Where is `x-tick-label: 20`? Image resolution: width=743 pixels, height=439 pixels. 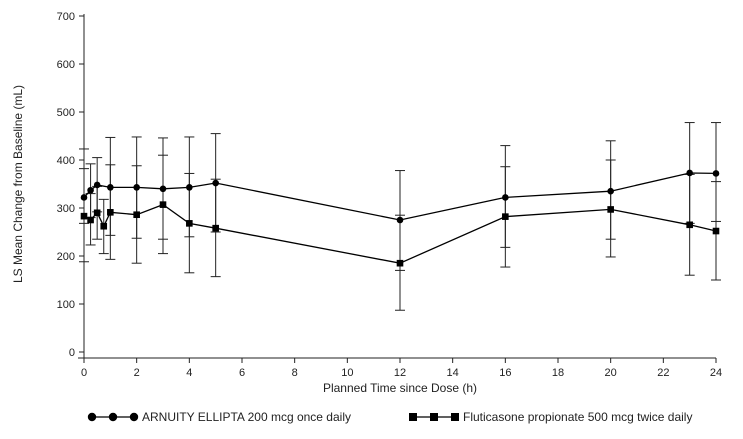 x-tick-label: 20 is located at coordinates (611, 373).